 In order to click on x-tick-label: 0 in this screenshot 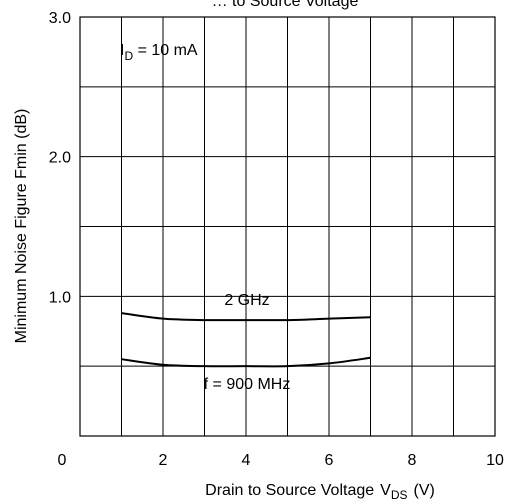, I will do `click(62, 460)`.